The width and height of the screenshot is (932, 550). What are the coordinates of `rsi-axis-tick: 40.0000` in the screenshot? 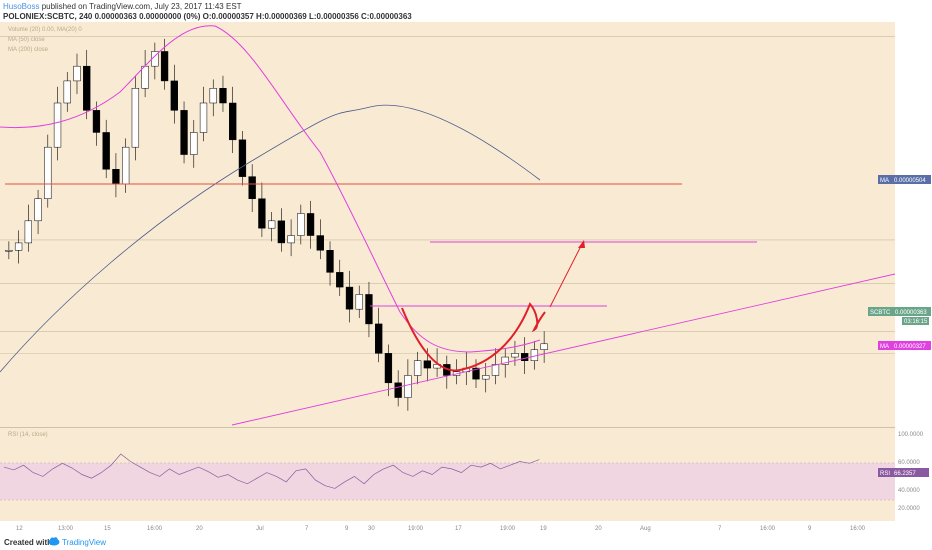 It's located at (909, 491).